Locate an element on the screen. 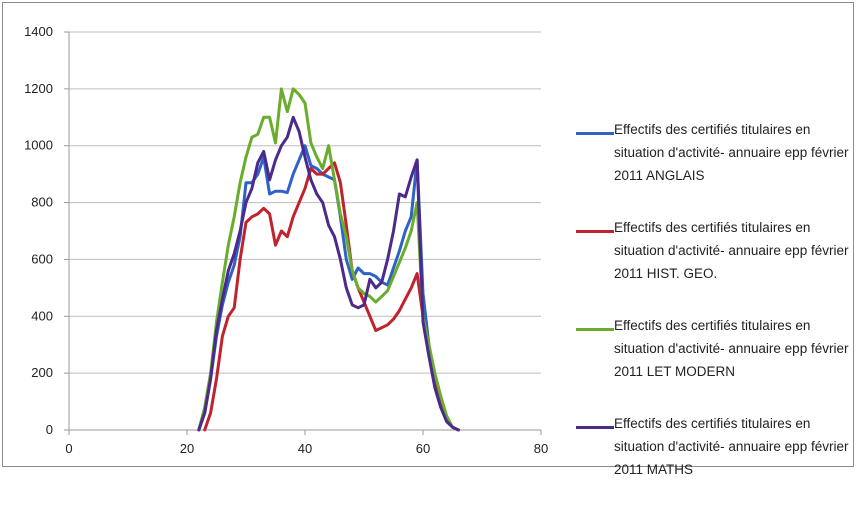 The image size is (858, 510). y-tick-label: 1000 is located at coordinates (38, 145).